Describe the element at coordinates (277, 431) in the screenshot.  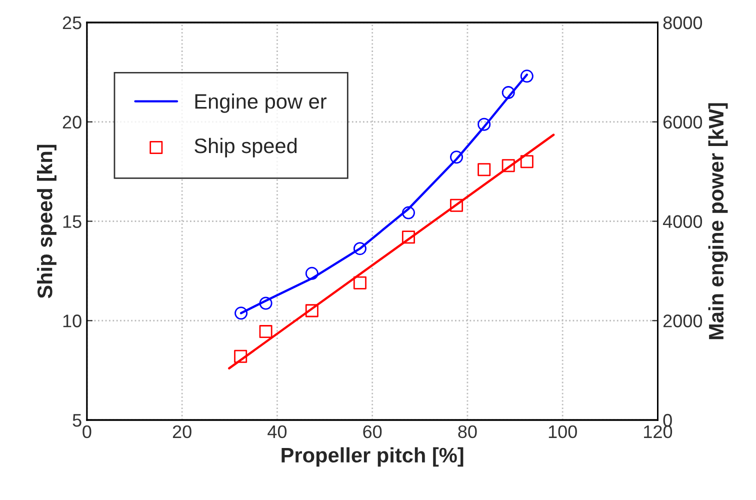
I see `x-tick-label: 40` at that location.